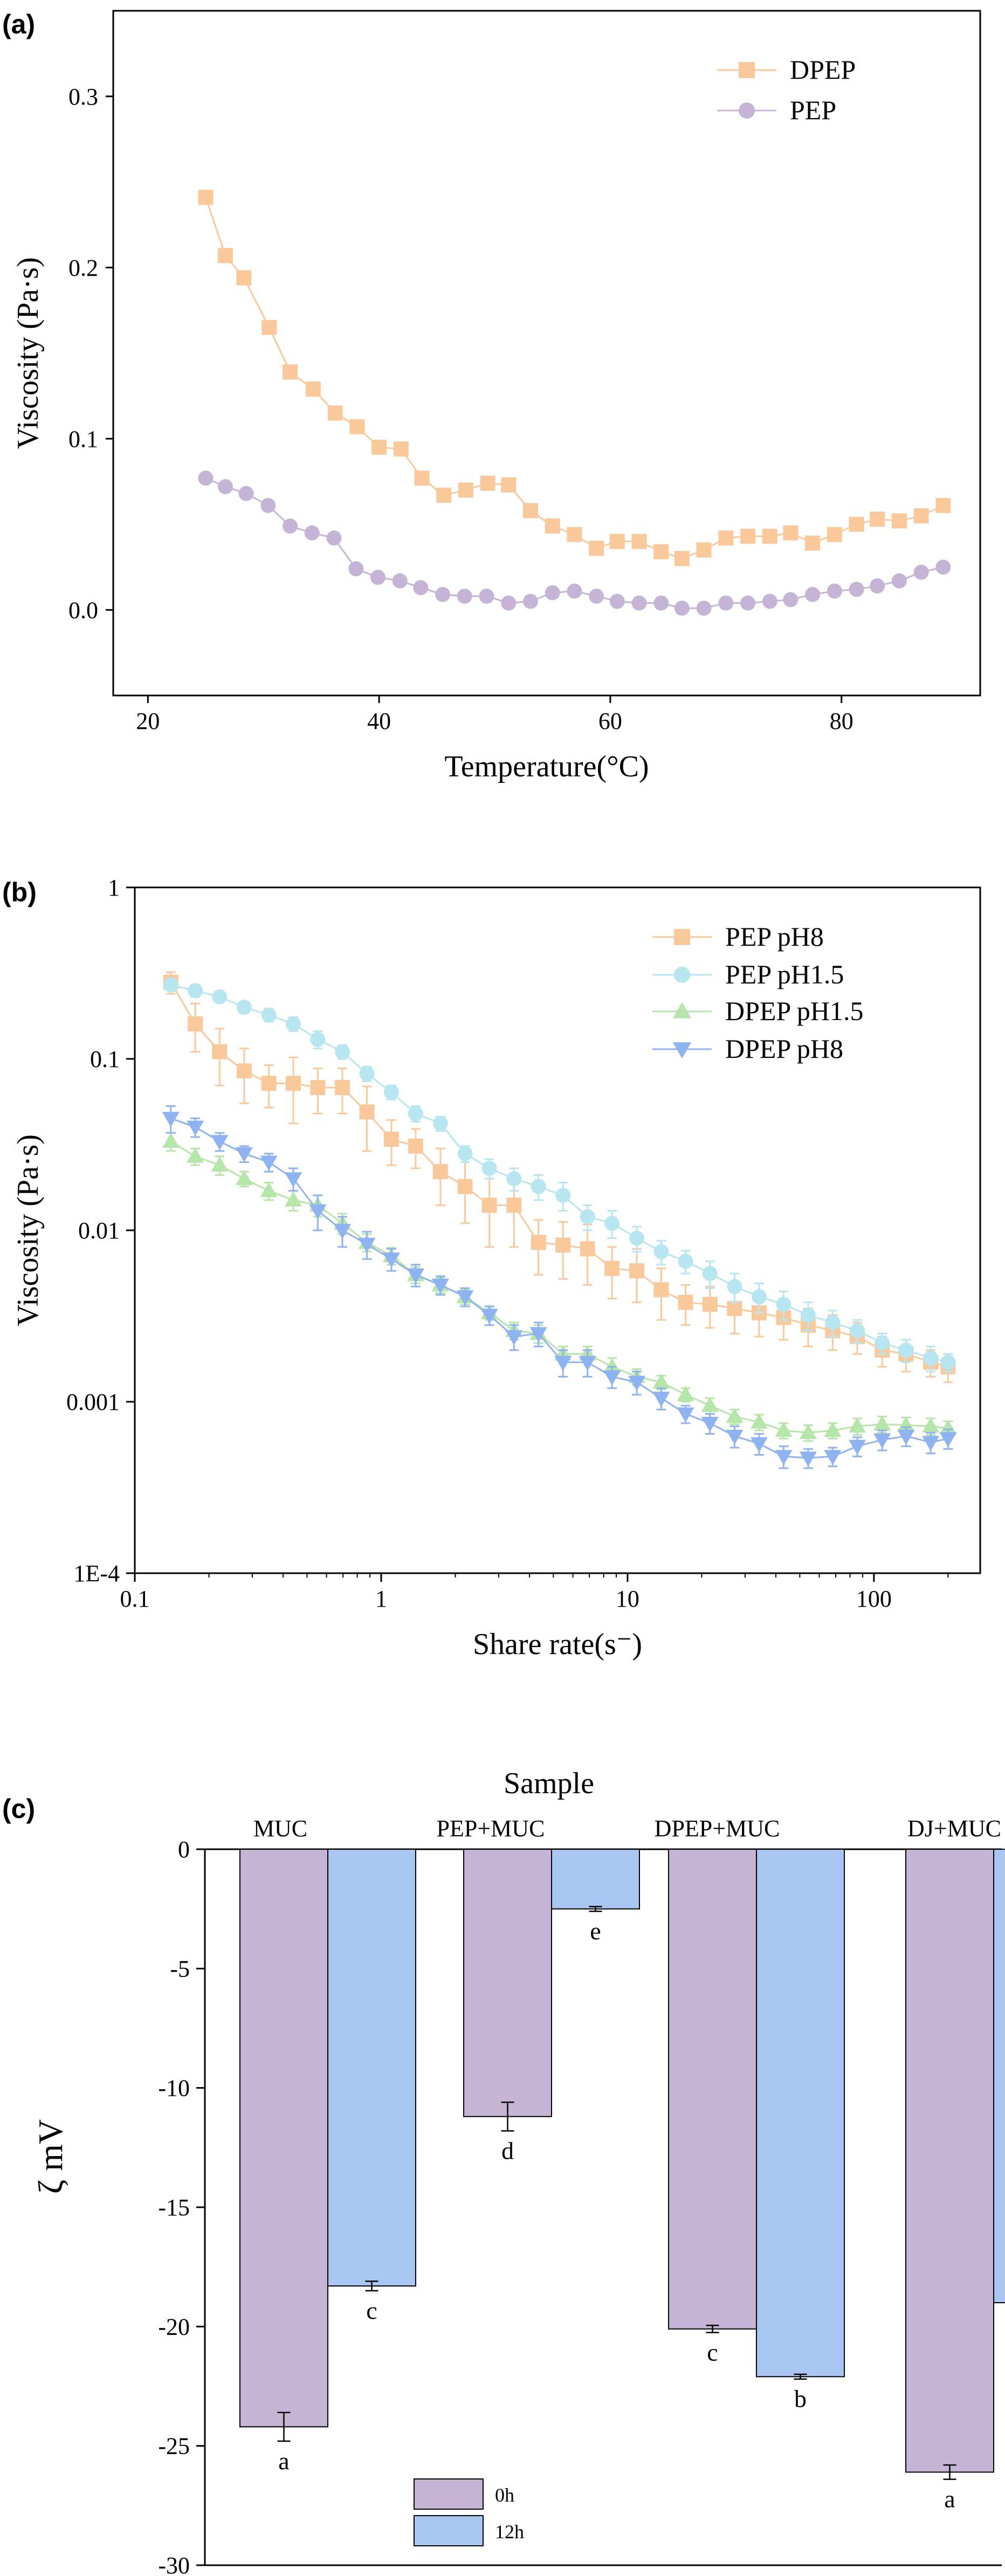 The image size is (1005, 2576). I want to click on y-axis-label: Viscosity (Pa·s), so click(28, 353).